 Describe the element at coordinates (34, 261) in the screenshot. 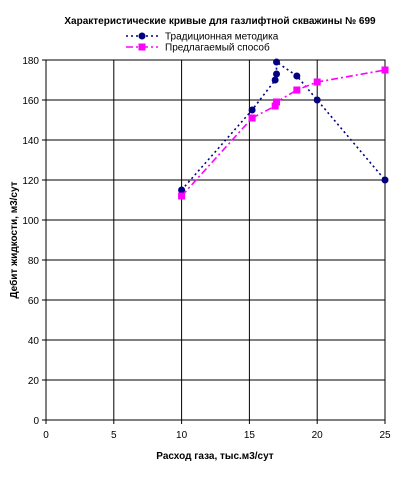

I see `y-tick-label: 80` at that location.